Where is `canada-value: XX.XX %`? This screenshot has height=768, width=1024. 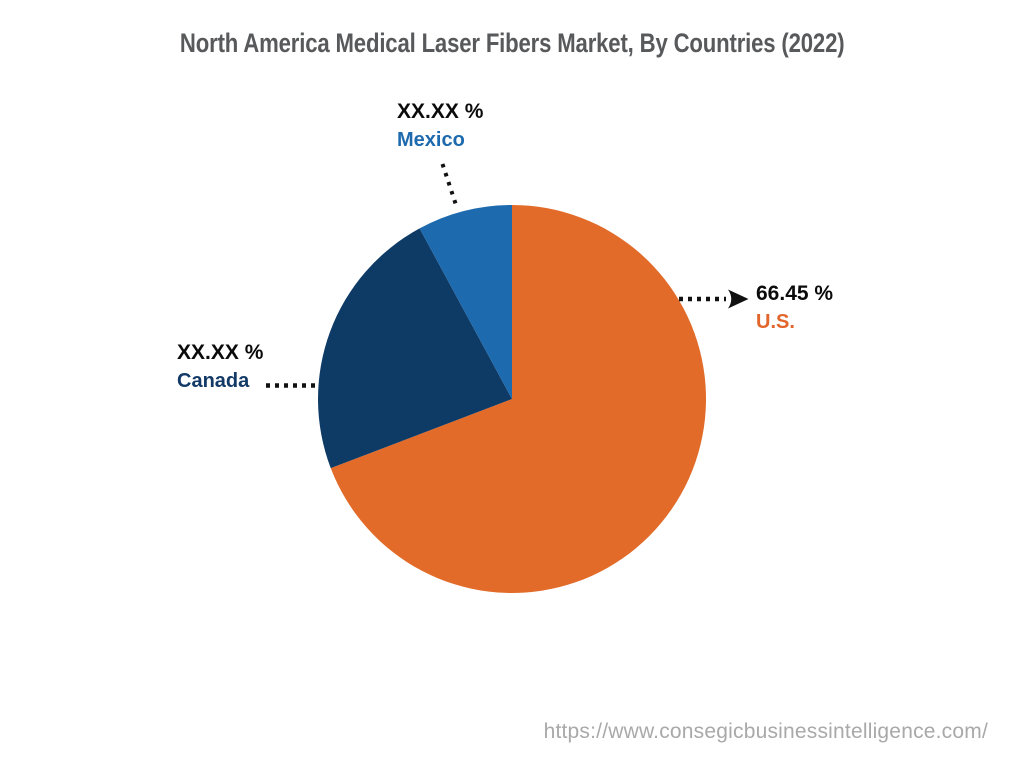 canada-value: XX.XX % is located at coordinates (220, 352).